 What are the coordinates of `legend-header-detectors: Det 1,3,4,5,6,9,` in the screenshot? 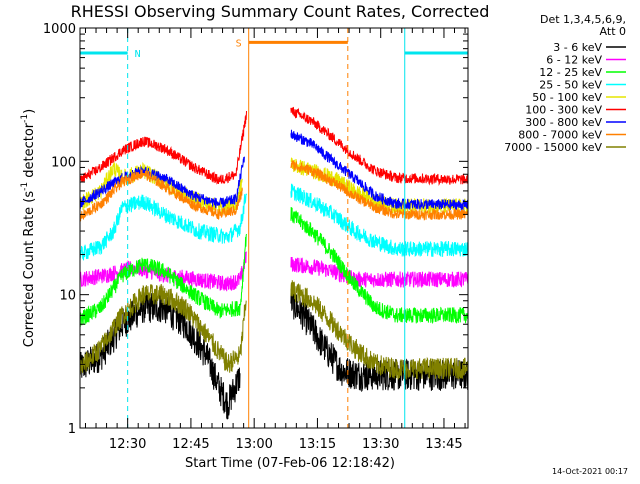 It's located at (583, 19).